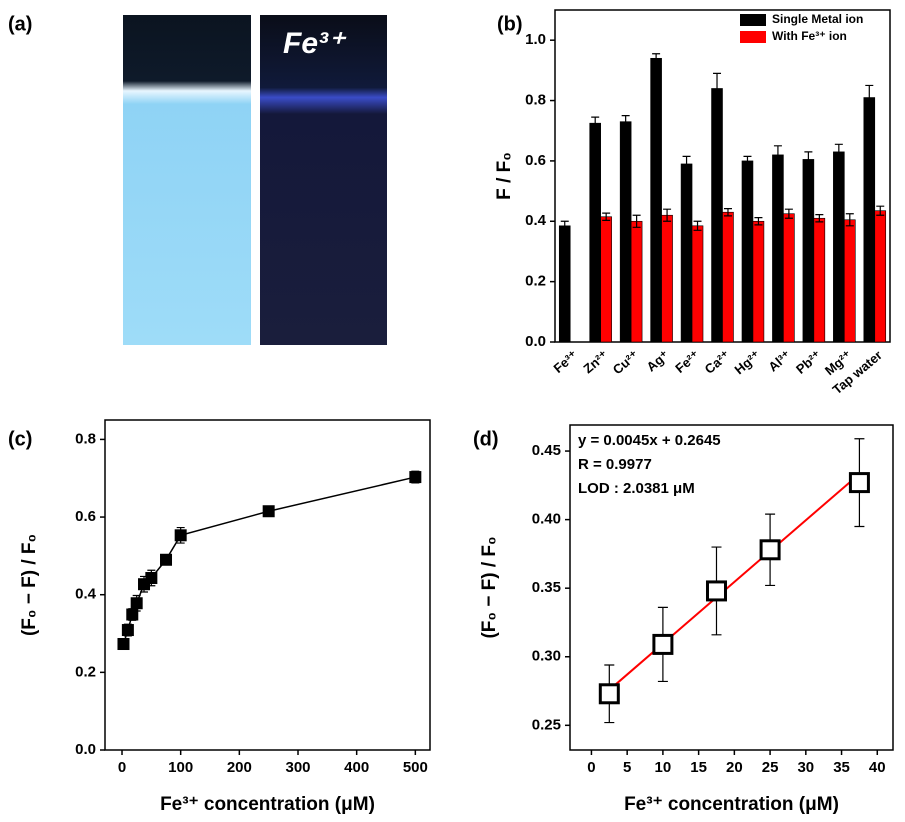 Image resolution: width=905 pixels, height=822 pixels. Describe the element at coordinates (267, 804) in the screenshot. I see `x-axis-title: Fe³⁺ concentration (μM)` at that location.